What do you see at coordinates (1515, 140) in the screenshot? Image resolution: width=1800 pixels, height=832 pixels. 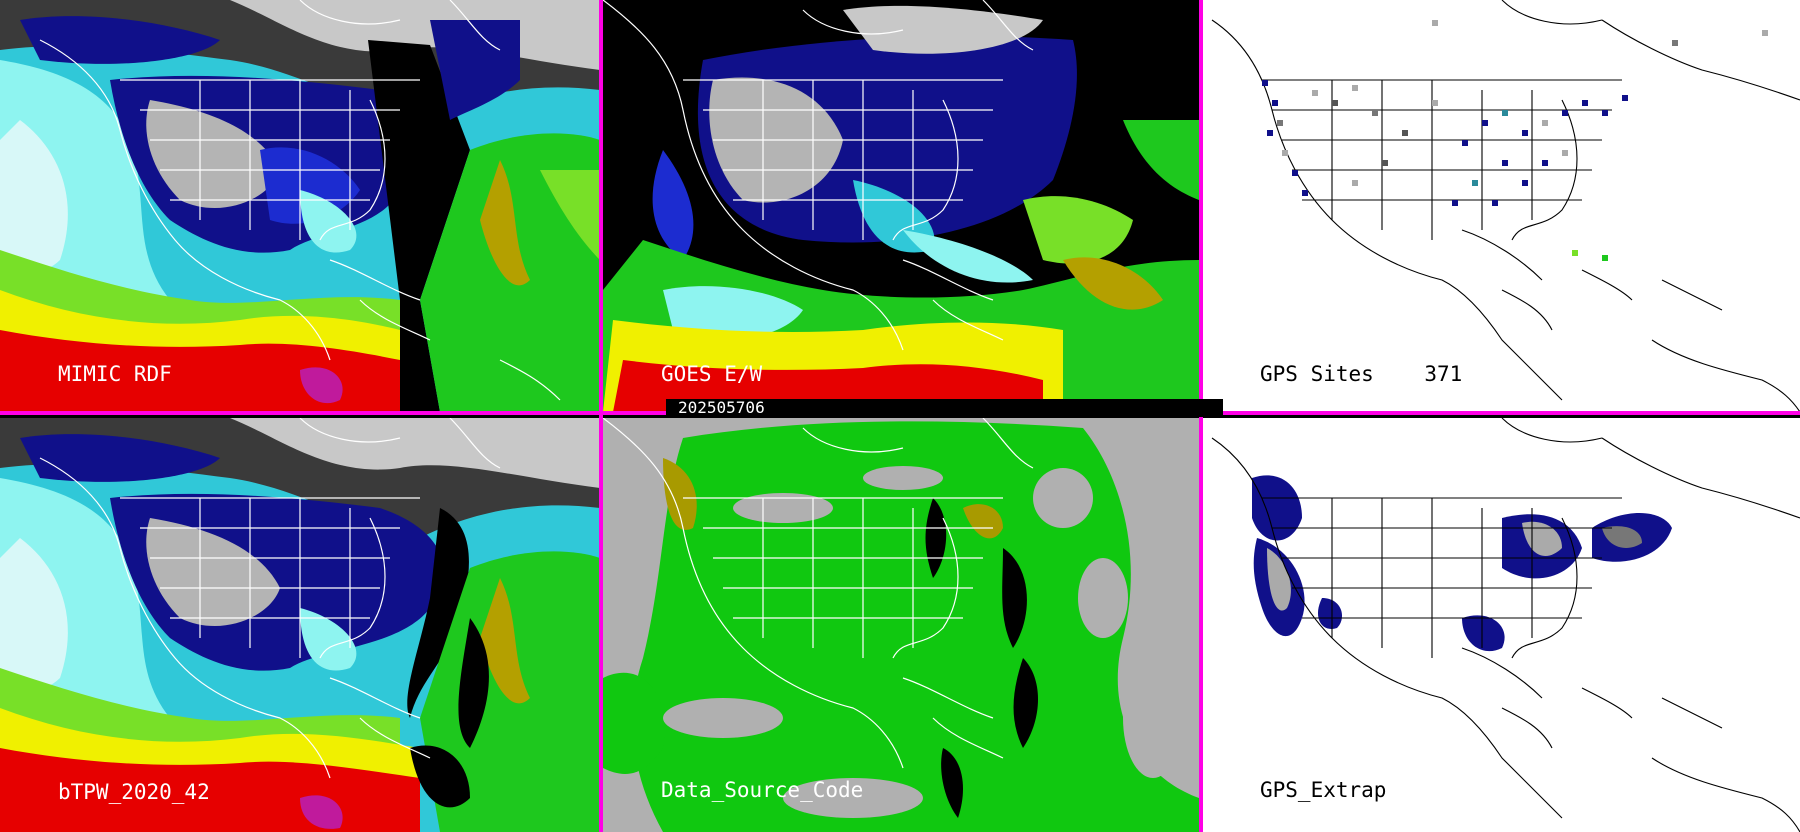 I see `gps-site-markers` at bounding box center [1515, 140].